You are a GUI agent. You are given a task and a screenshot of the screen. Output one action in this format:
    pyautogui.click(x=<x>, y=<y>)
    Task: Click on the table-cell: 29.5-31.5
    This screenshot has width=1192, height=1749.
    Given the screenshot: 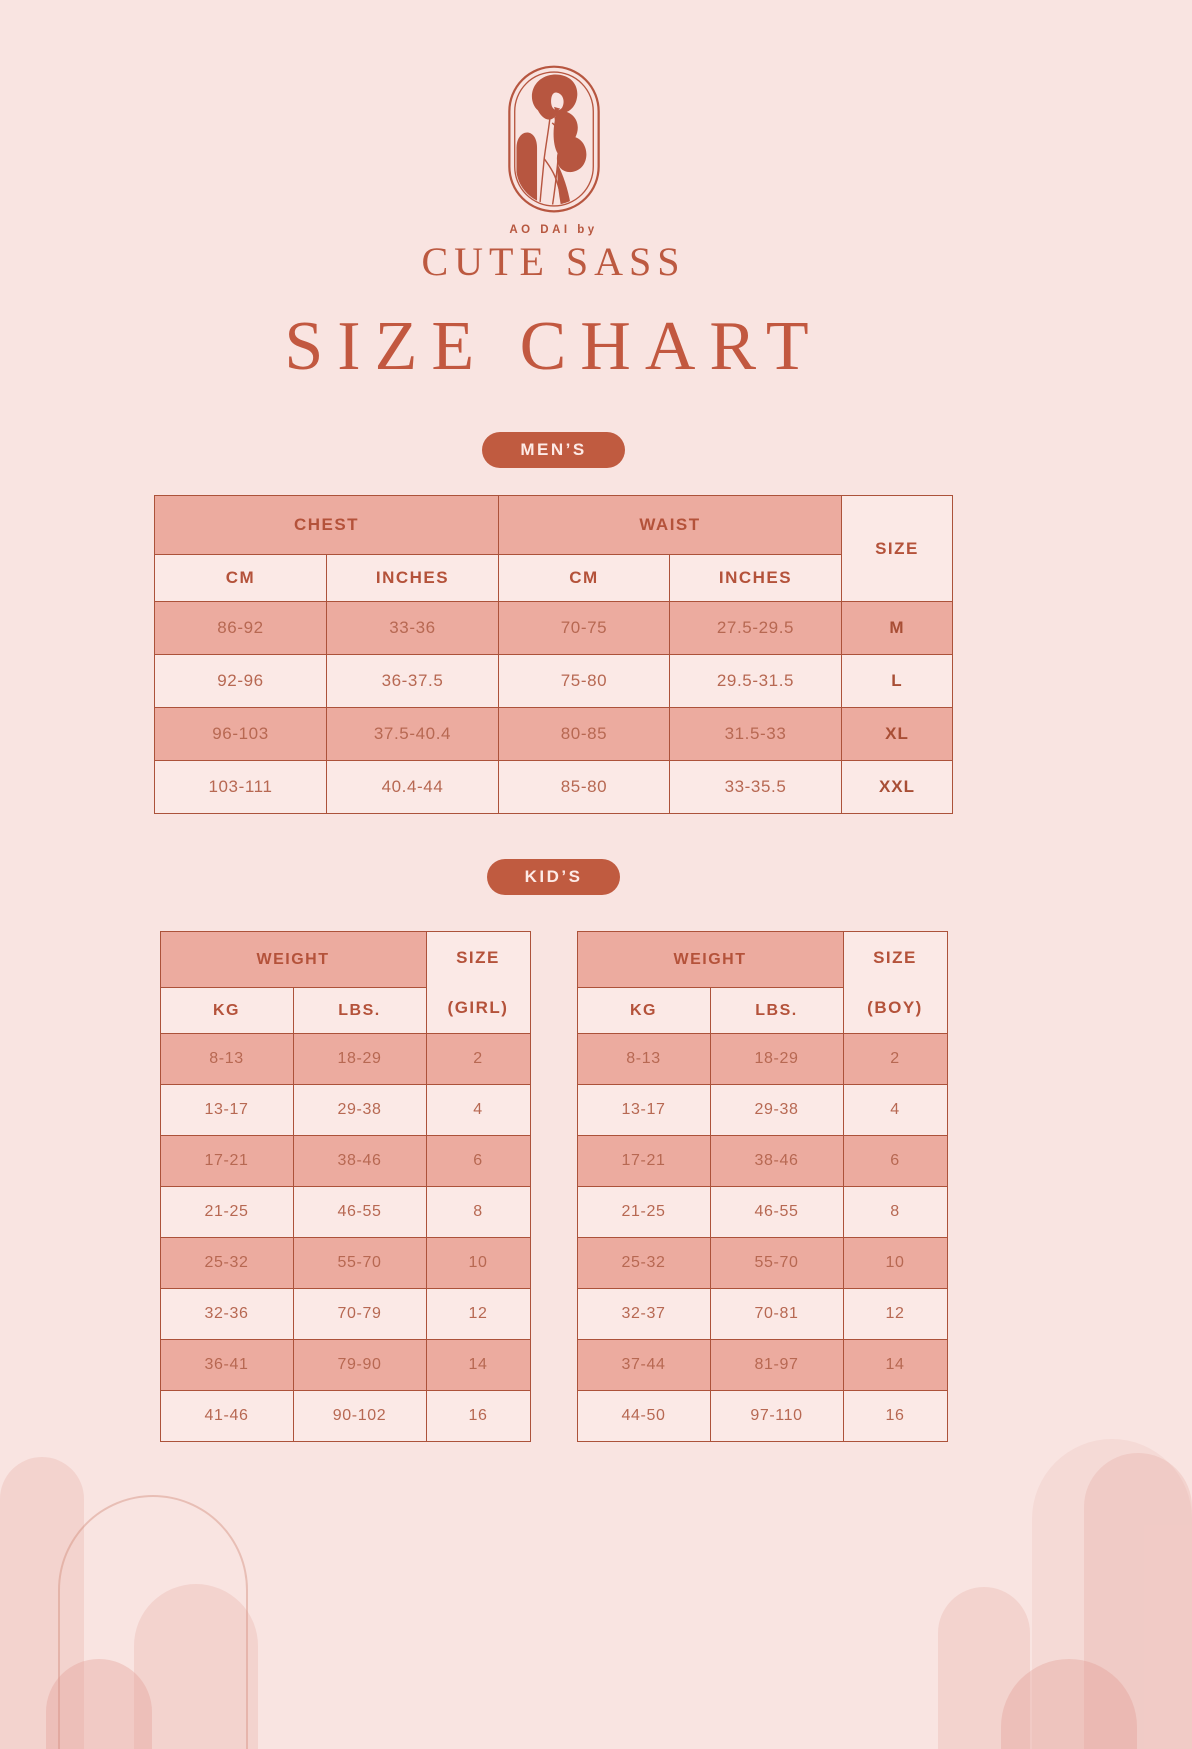 What is the action you would take?
    pyautogui.click(x=755, y=681)
    